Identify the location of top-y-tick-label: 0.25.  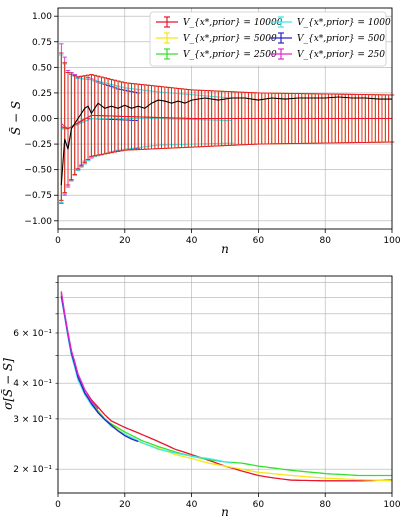
(42, 94).